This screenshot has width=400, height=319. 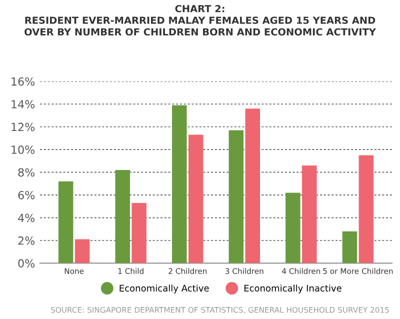 What do you see at coordinates (26, 218) in the screenshot?
I see `y-tick-label: 4%` at bounding box center [26, 218].